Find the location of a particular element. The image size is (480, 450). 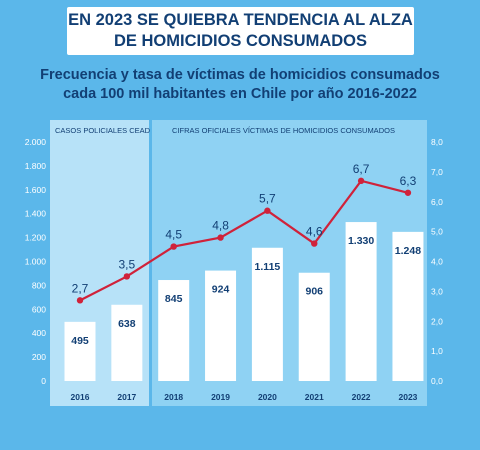

cead-section-label: CASOS POLICIALES CEAD is located at coordinates (103, 130).